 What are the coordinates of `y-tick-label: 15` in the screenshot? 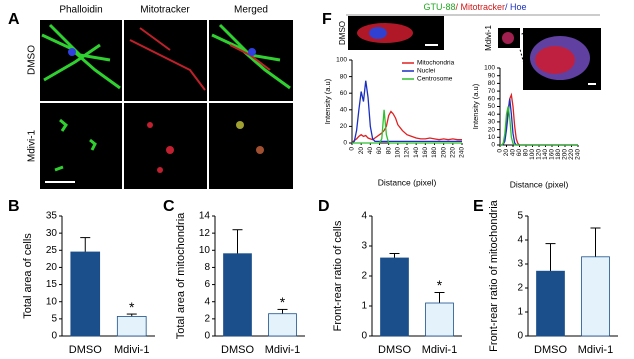 It's located at (52, 284).